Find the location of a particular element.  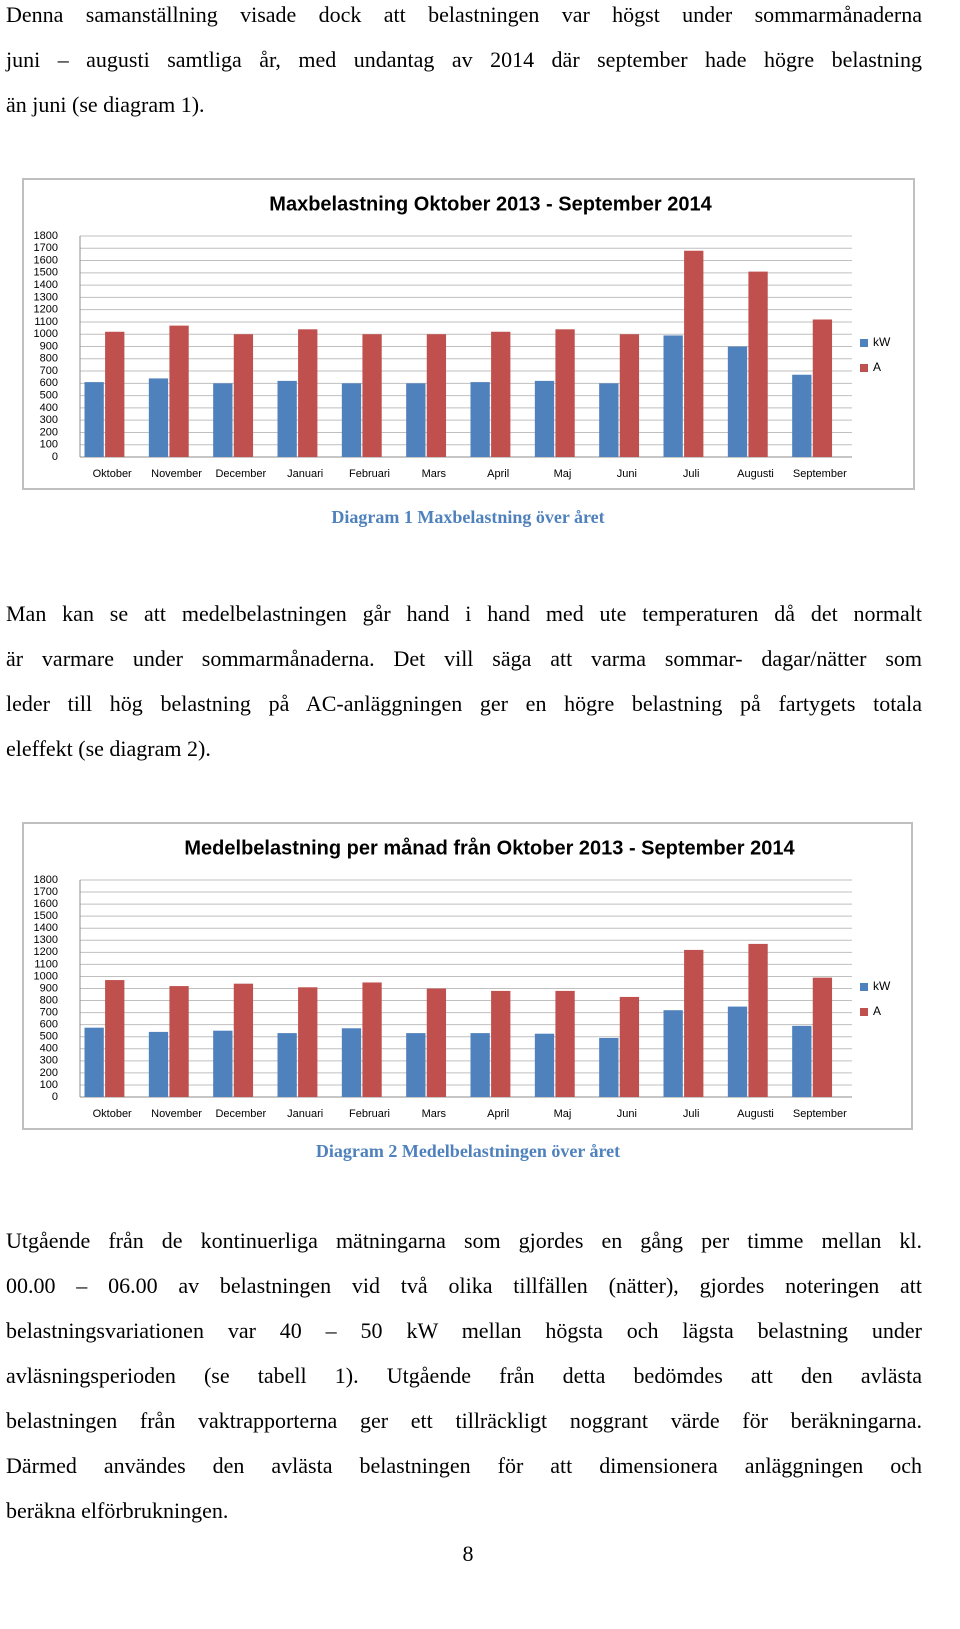

y-tick-label: 1100 is located at coordinates (46, 322).